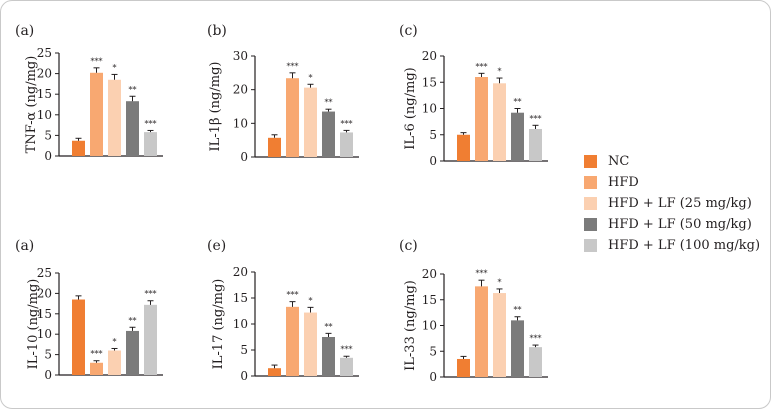 The image size is (771, 415). What do you see at coordinates (623, 182) in the screenshot?
I see `legend-label: HFD` at bounding box center [623, 182].